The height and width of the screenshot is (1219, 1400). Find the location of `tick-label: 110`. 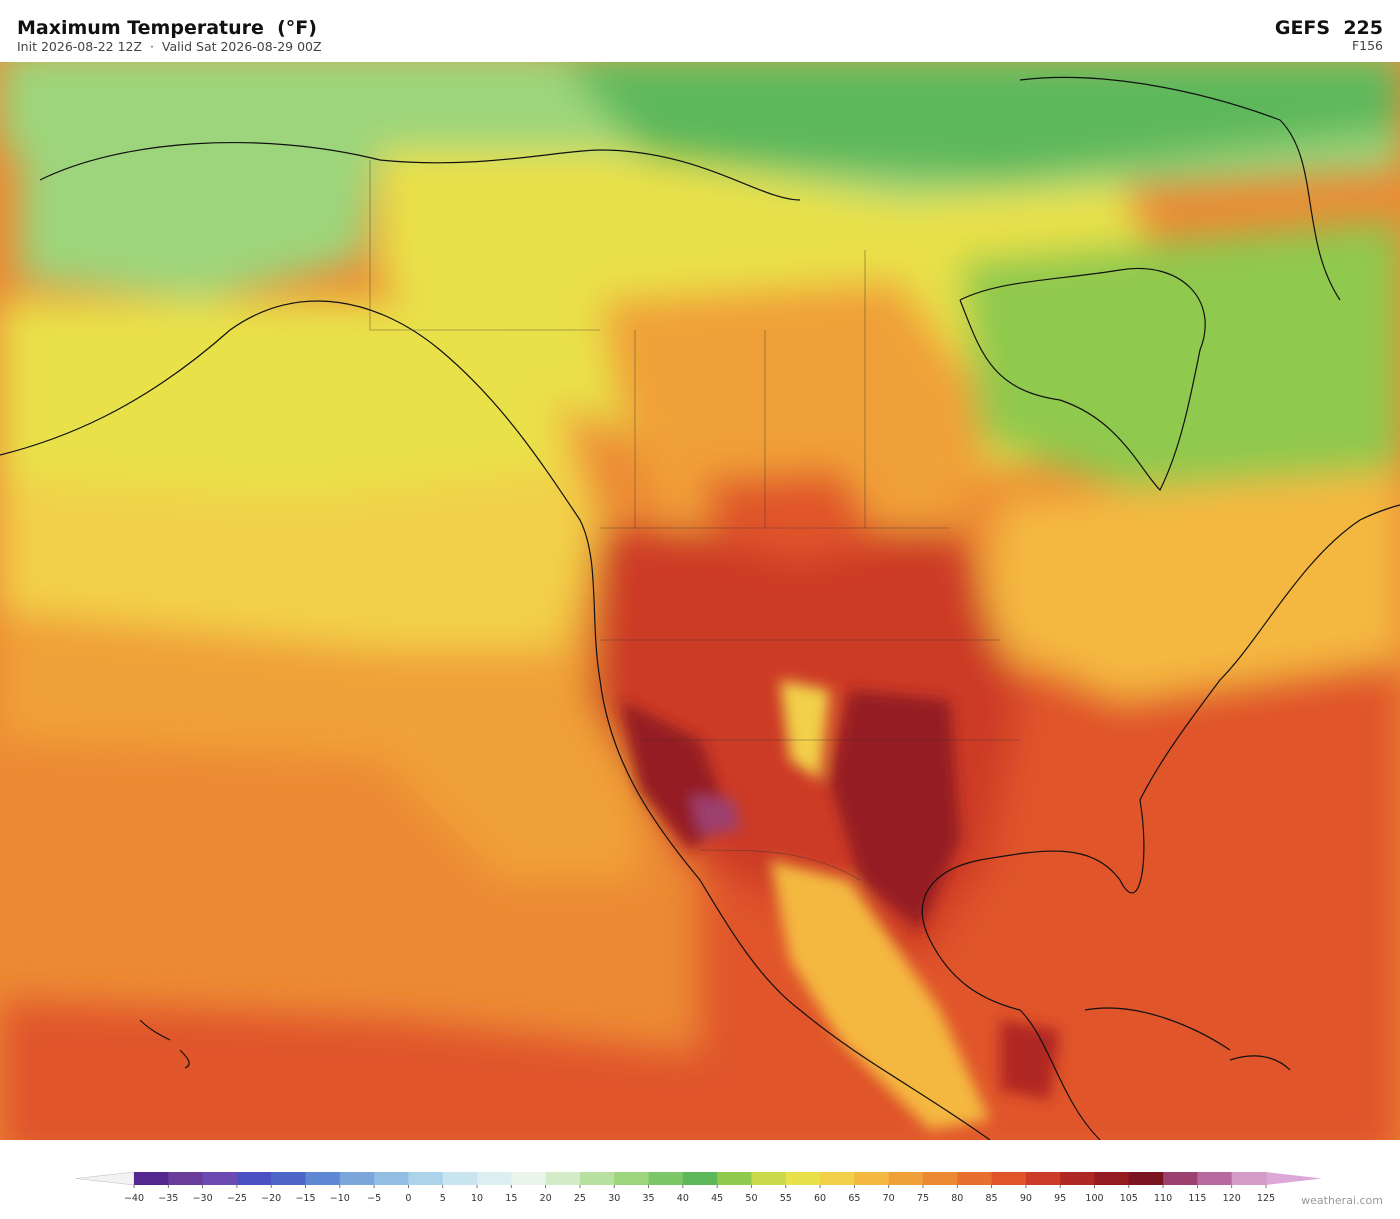

tick-label: 110 is located at coordinates (1163, 1198).